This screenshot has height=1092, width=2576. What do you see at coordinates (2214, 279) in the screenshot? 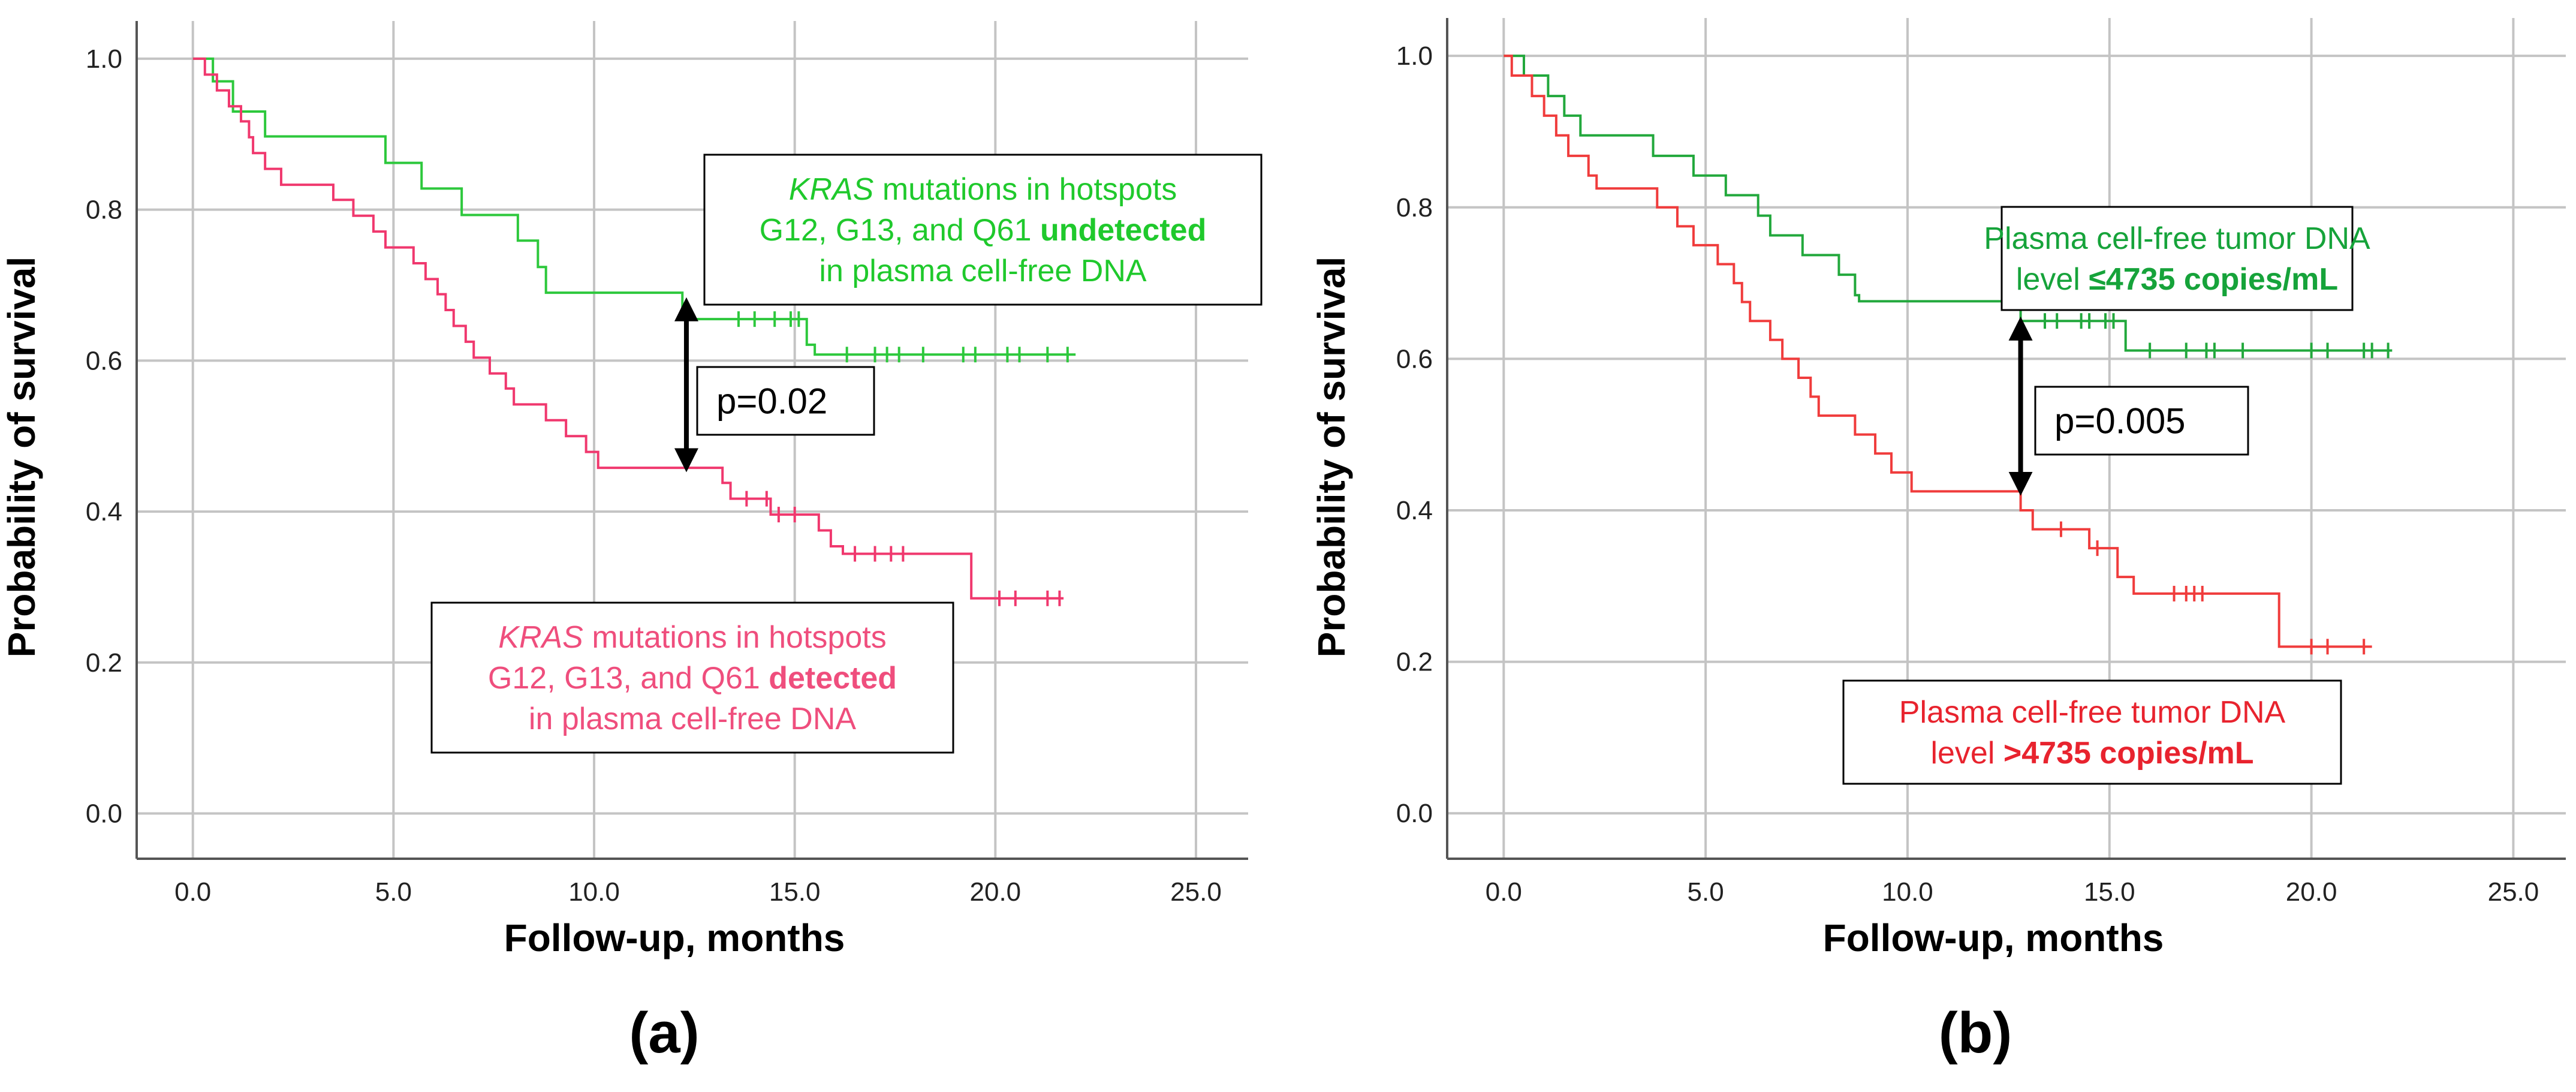
I see `legend-text-segment: ≤4735 copies/mL` at bounding box center [2214, 279].